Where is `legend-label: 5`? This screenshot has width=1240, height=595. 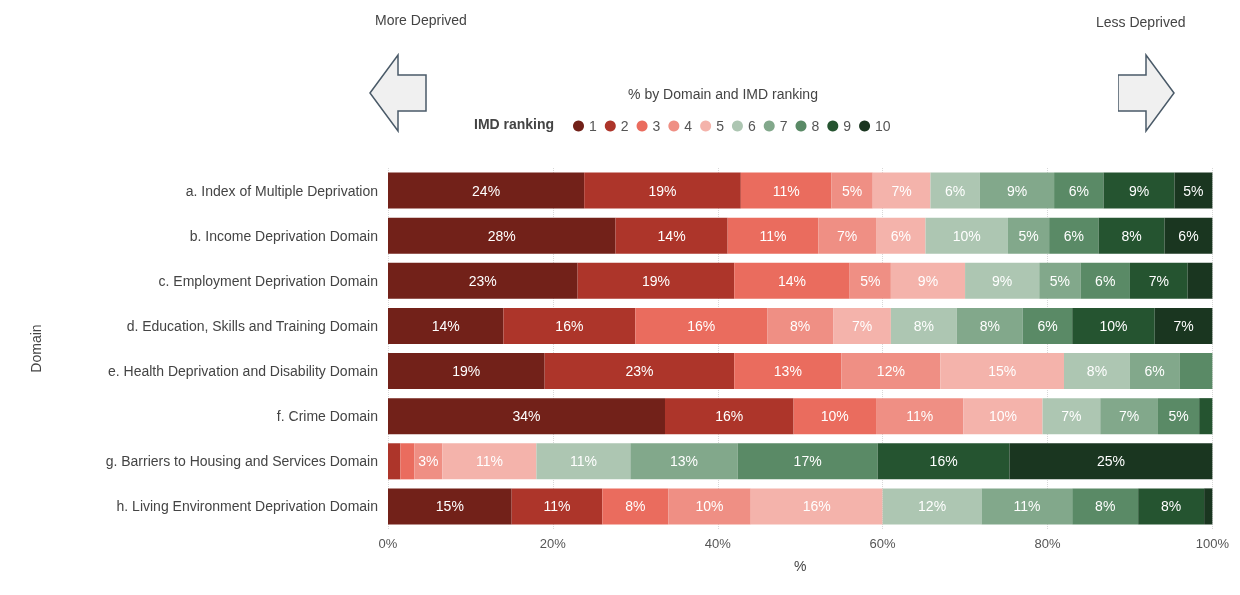
legend-label: 5 is located at coordinates (720, 126).